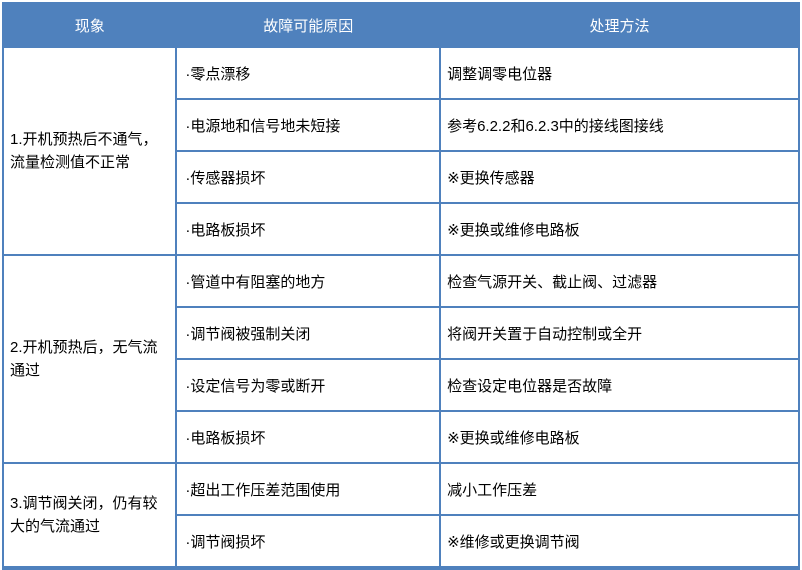 The image size is (802, 570). I want to click on method-cell: 将阀开关置于自动控制或全开, so click(619, 333).